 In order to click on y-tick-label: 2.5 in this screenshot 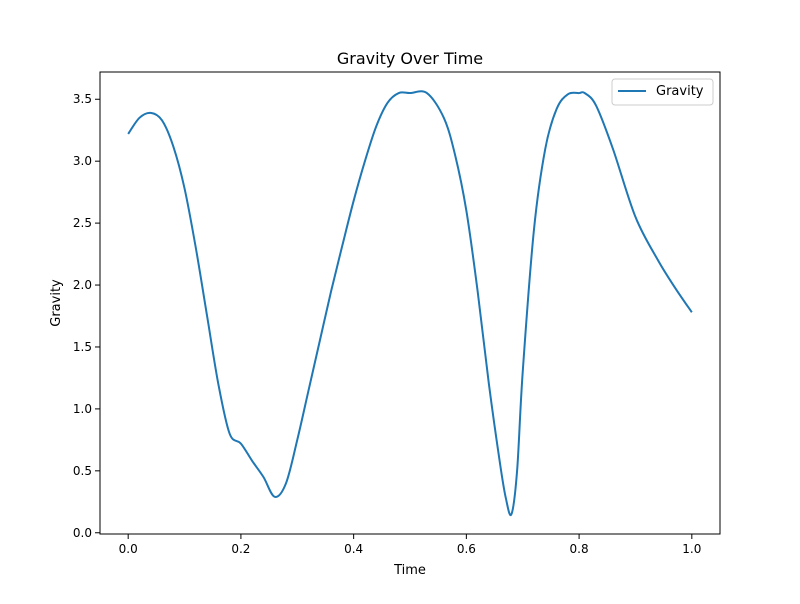, I will do `click(82, 223)`.